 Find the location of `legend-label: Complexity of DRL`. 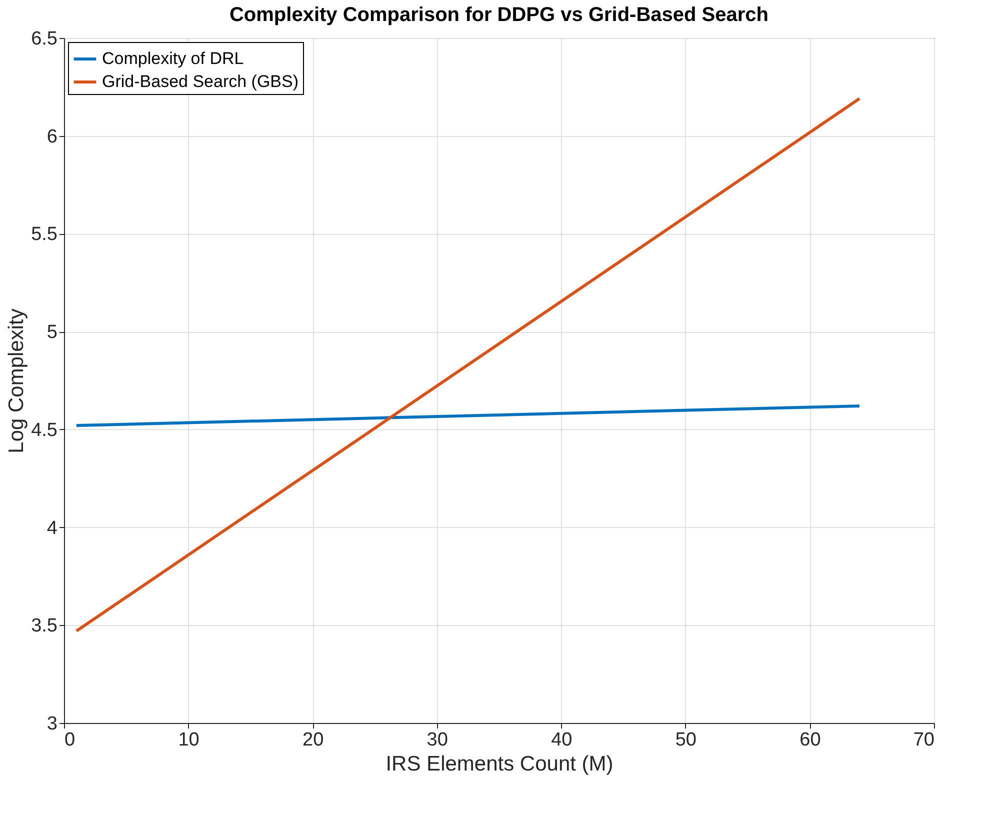

legend-label: Complexity of DRL is located at coordinates (173, 58).